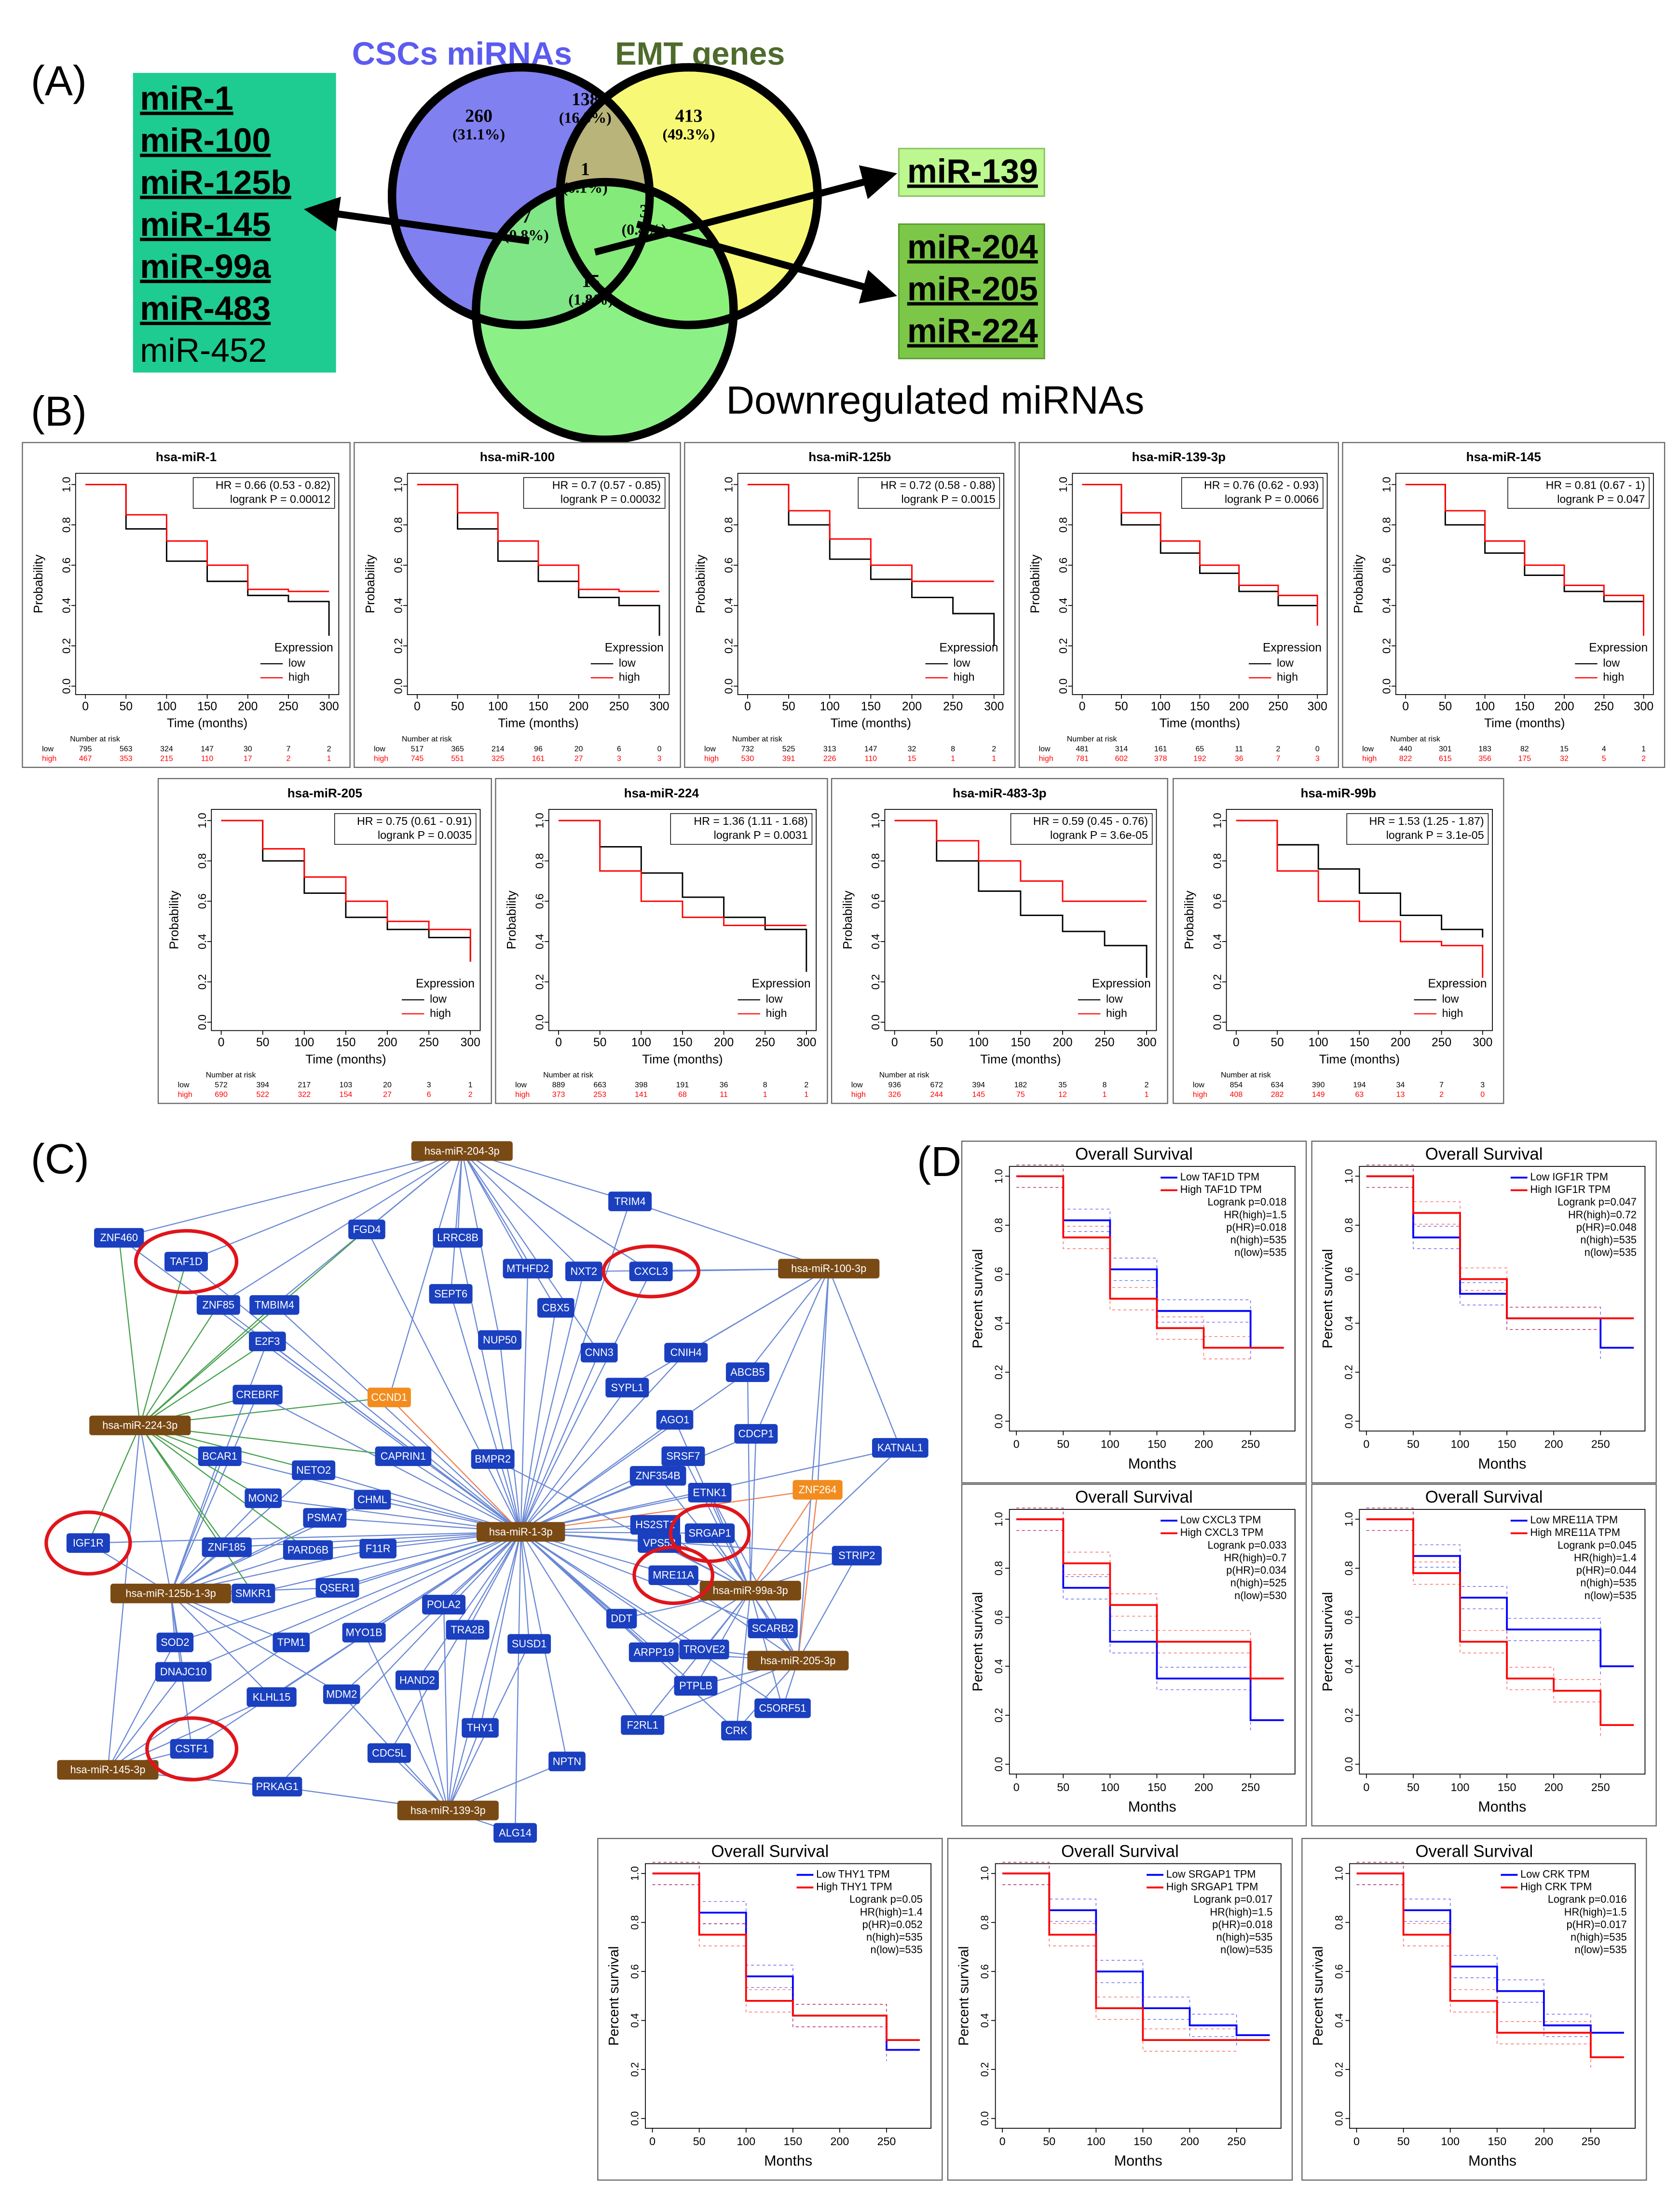 Image resolution: width=1680 pixels, height=2204 pixels. I want to click on y-tick-label: 0.2, so click(202, 981).